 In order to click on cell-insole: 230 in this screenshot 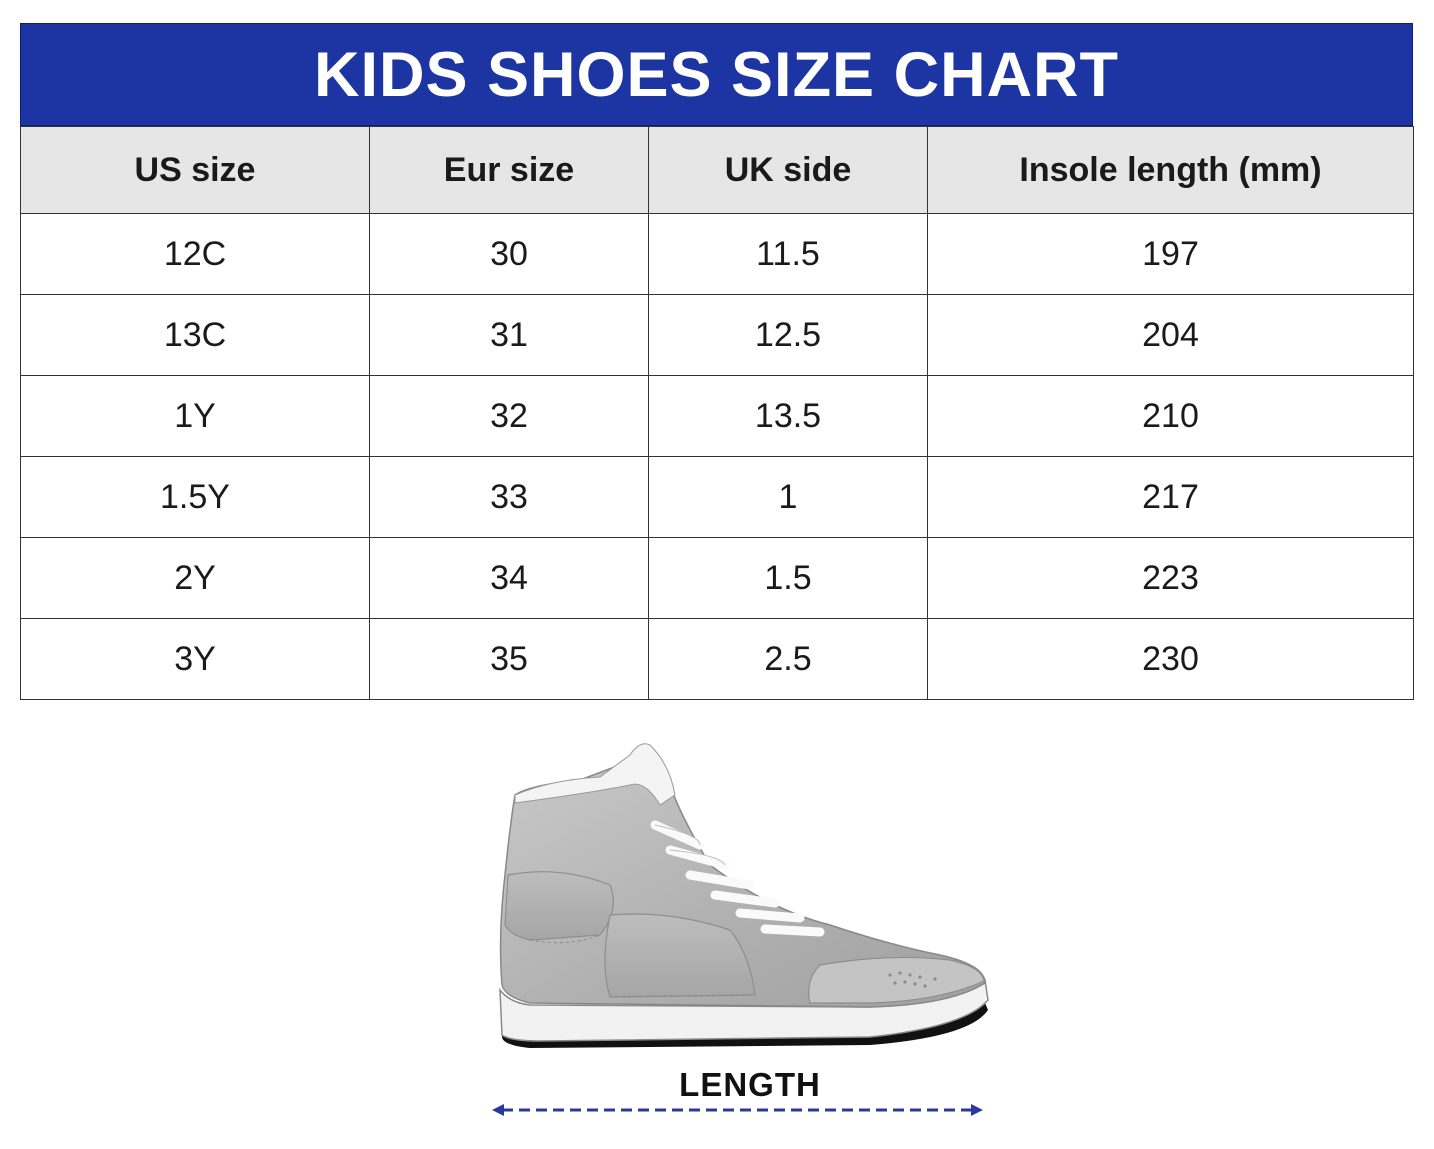, I will do `click(1170, 659)`.